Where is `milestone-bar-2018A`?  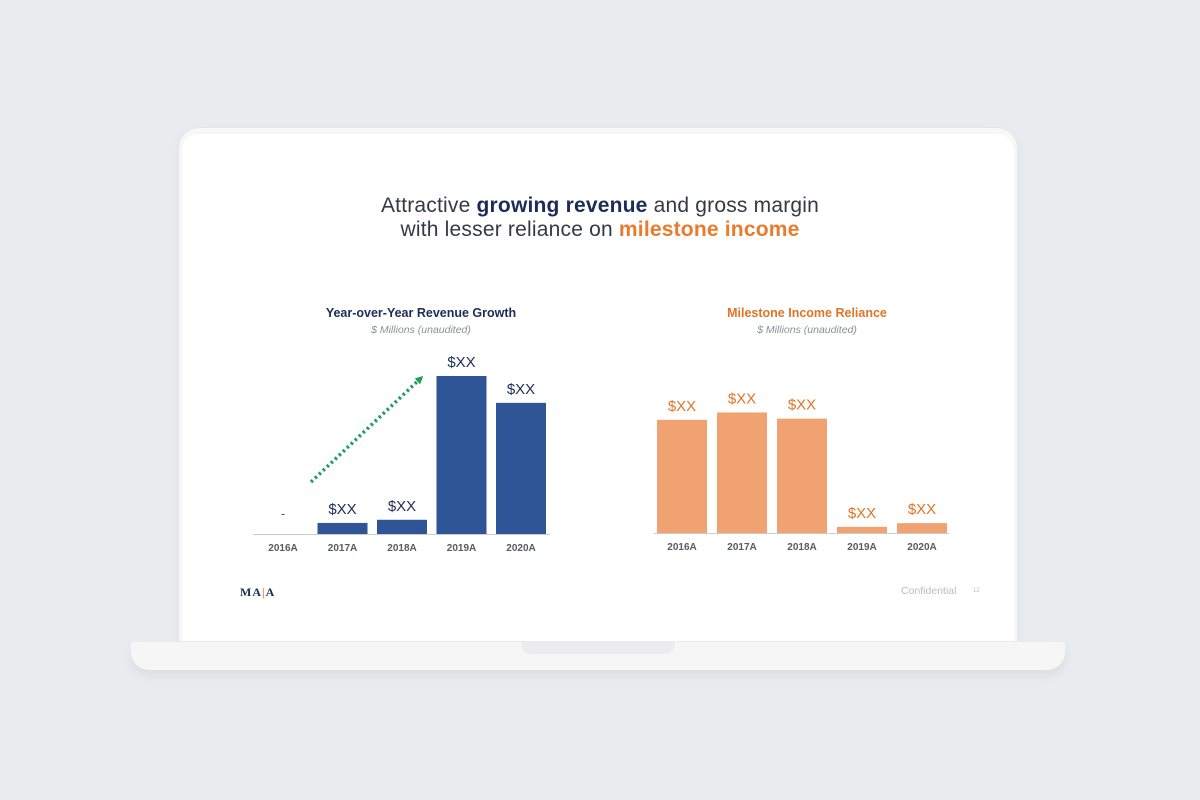 milestone-bar-2018A is located at coordinates (802, 475).